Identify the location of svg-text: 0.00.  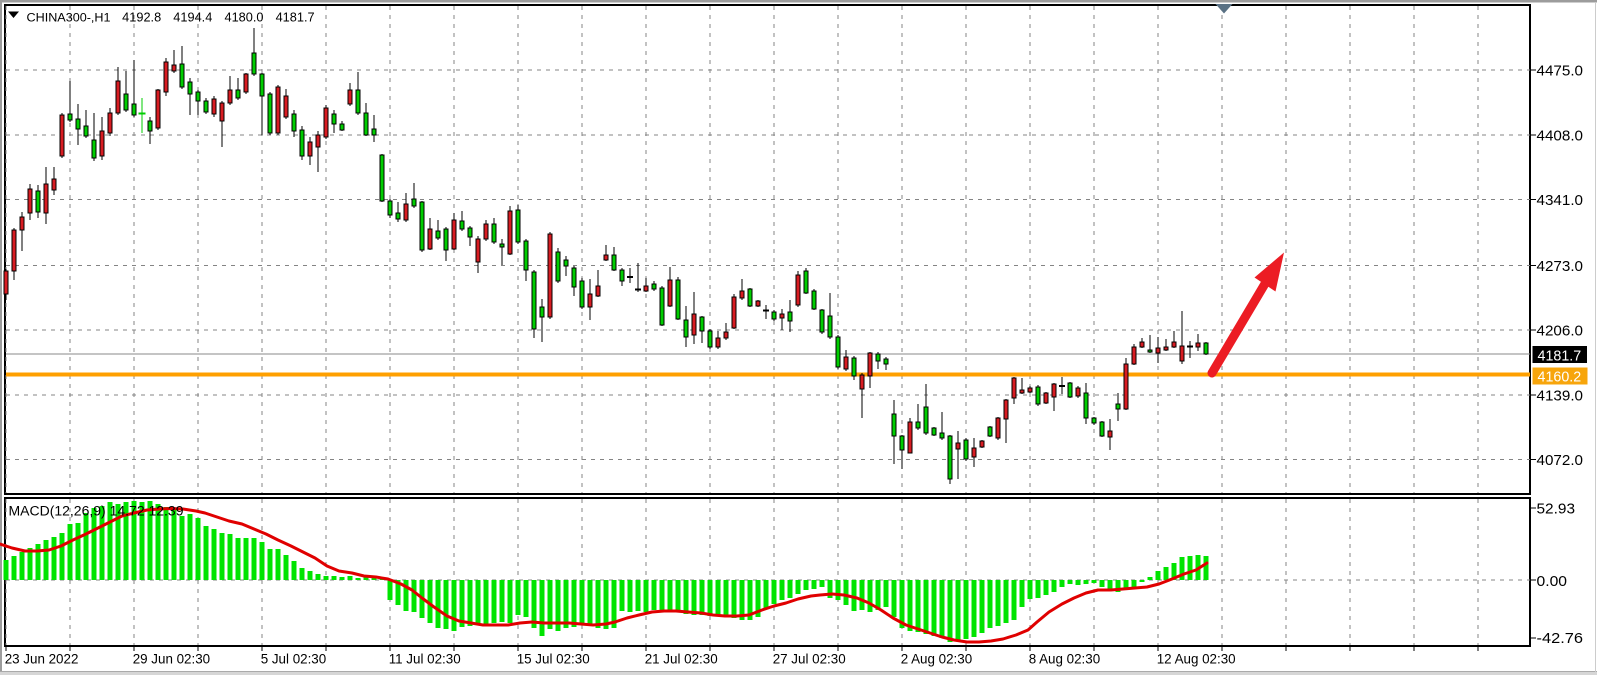
(1552, 582).